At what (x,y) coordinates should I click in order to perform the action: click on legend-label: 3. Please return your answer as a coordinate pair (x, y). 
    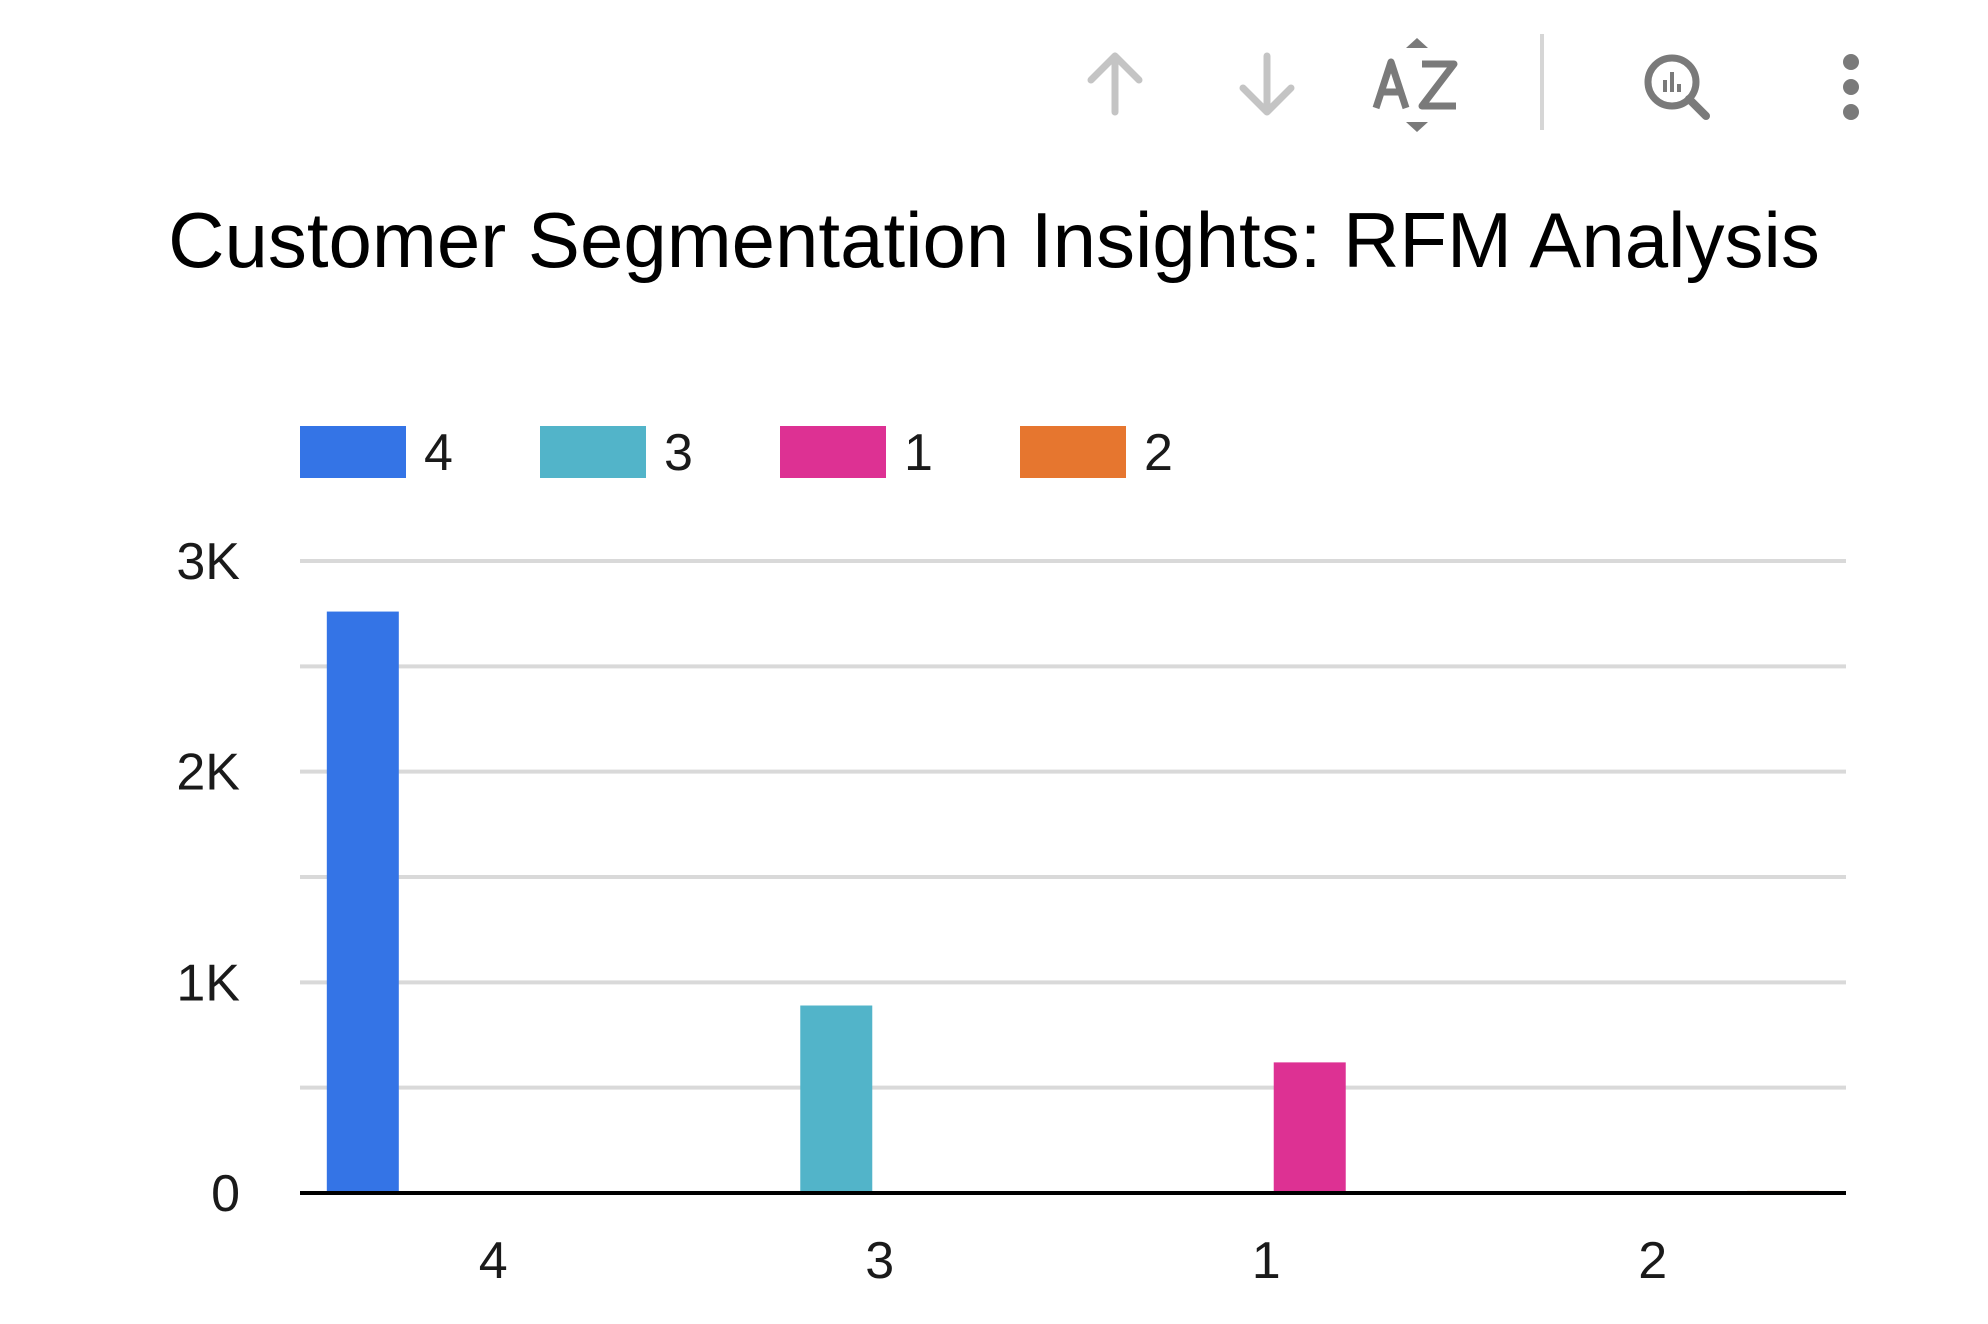
    Looking at the image, I should click on (678, 453).